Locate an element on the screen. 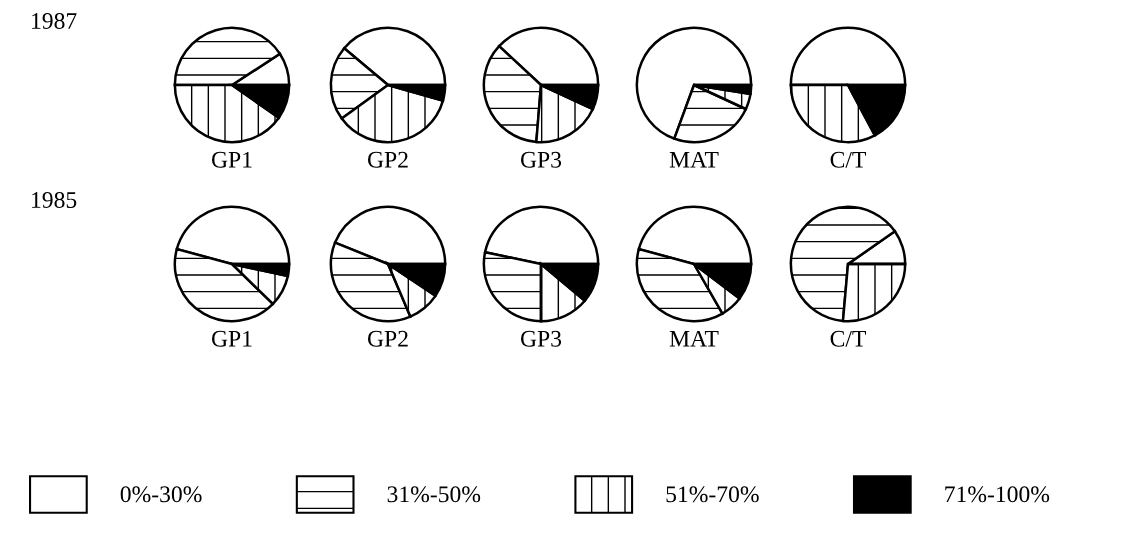 This screenshot has height=534, width=1147. legend-label: 0%-30% is located at coordinates (161, 494).